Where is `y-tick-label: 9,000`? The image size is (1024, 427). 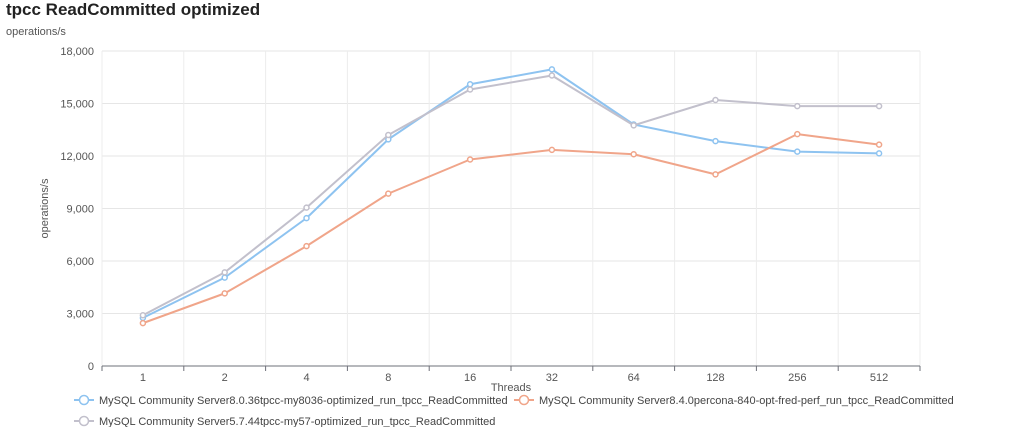 y-tick-label: 9,000 is located at coordinates (80, 210).